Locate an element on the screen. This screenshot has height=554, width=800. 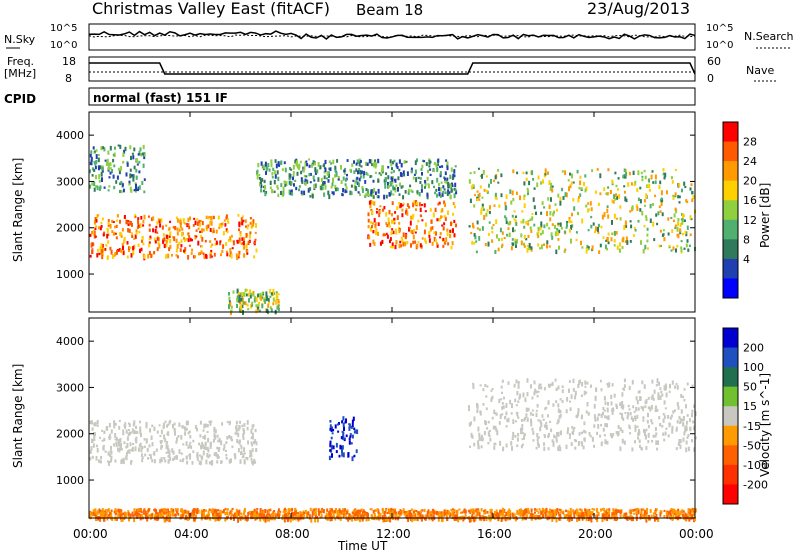
colorbar-swatch is located at coordinates (730, 338).